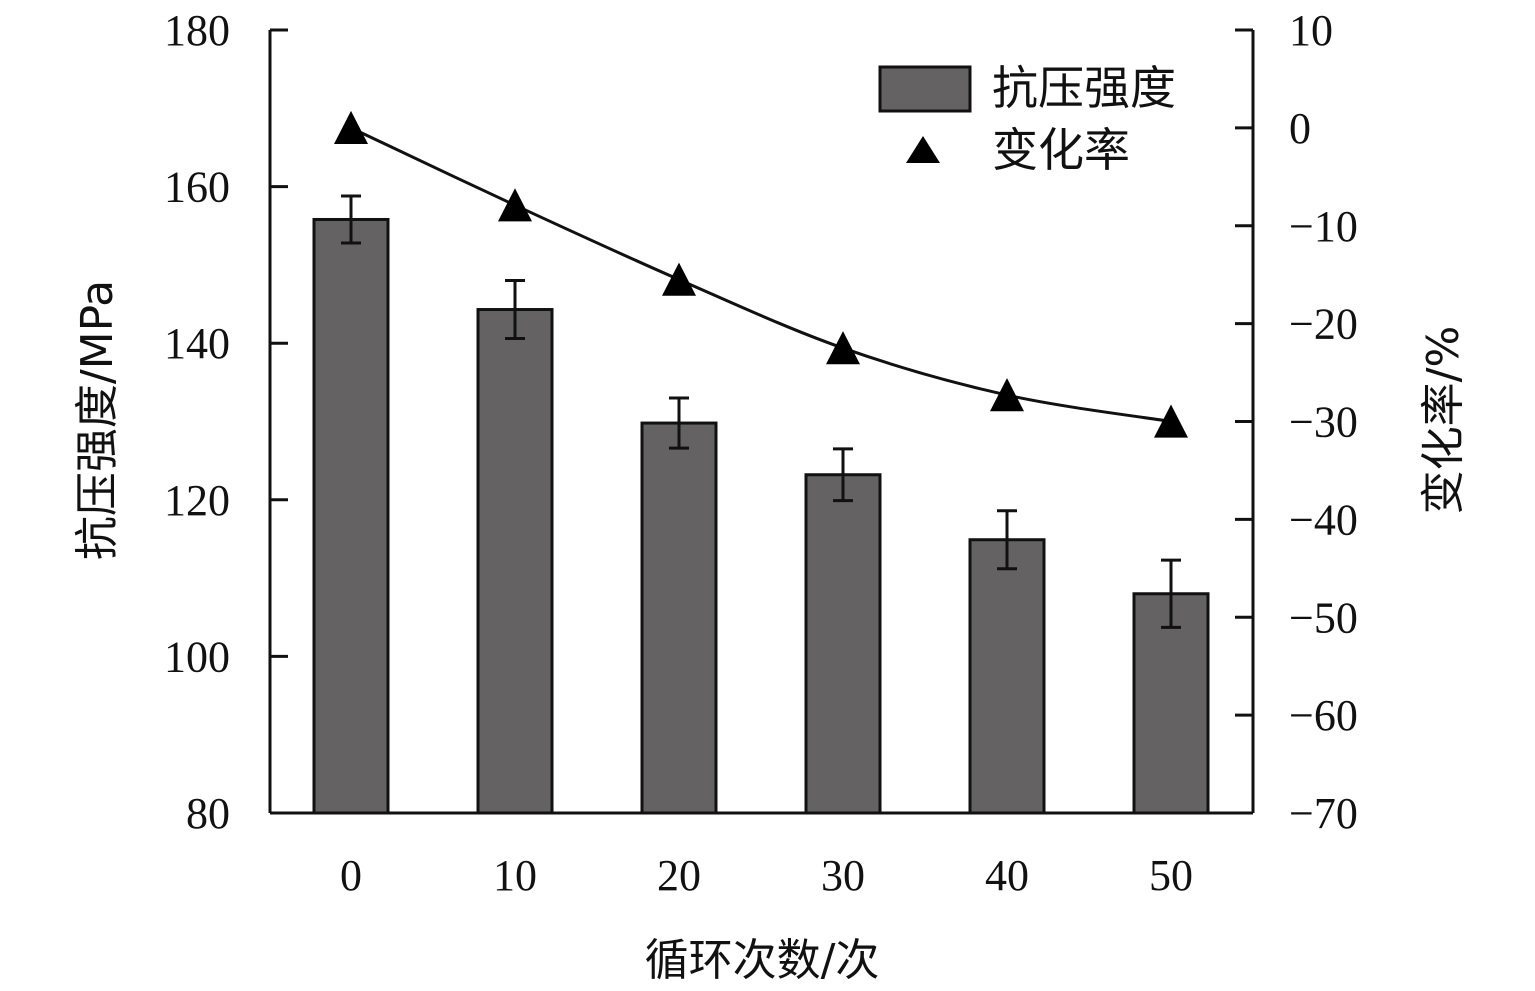 The height and width of the screenshot is (991, 1535). What do you see at coordinates (1323, 617) in the screenshot?
I see `y2-tick-label: −50` at bounding box center [1323, 617].